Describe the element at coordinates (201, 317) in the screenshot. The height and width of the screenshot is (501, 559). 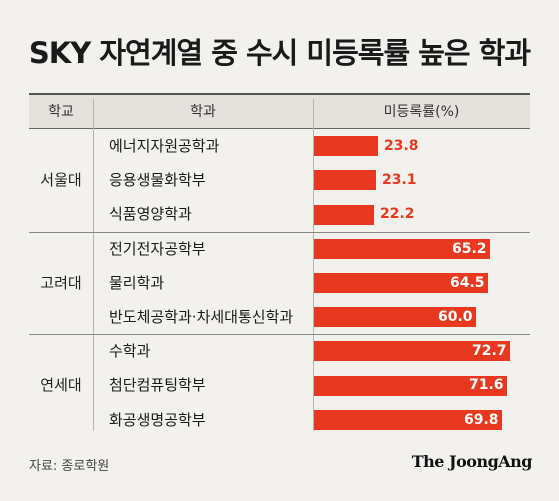
I see `dept-label: 반도체공학과·차세대통신학과` at that location.